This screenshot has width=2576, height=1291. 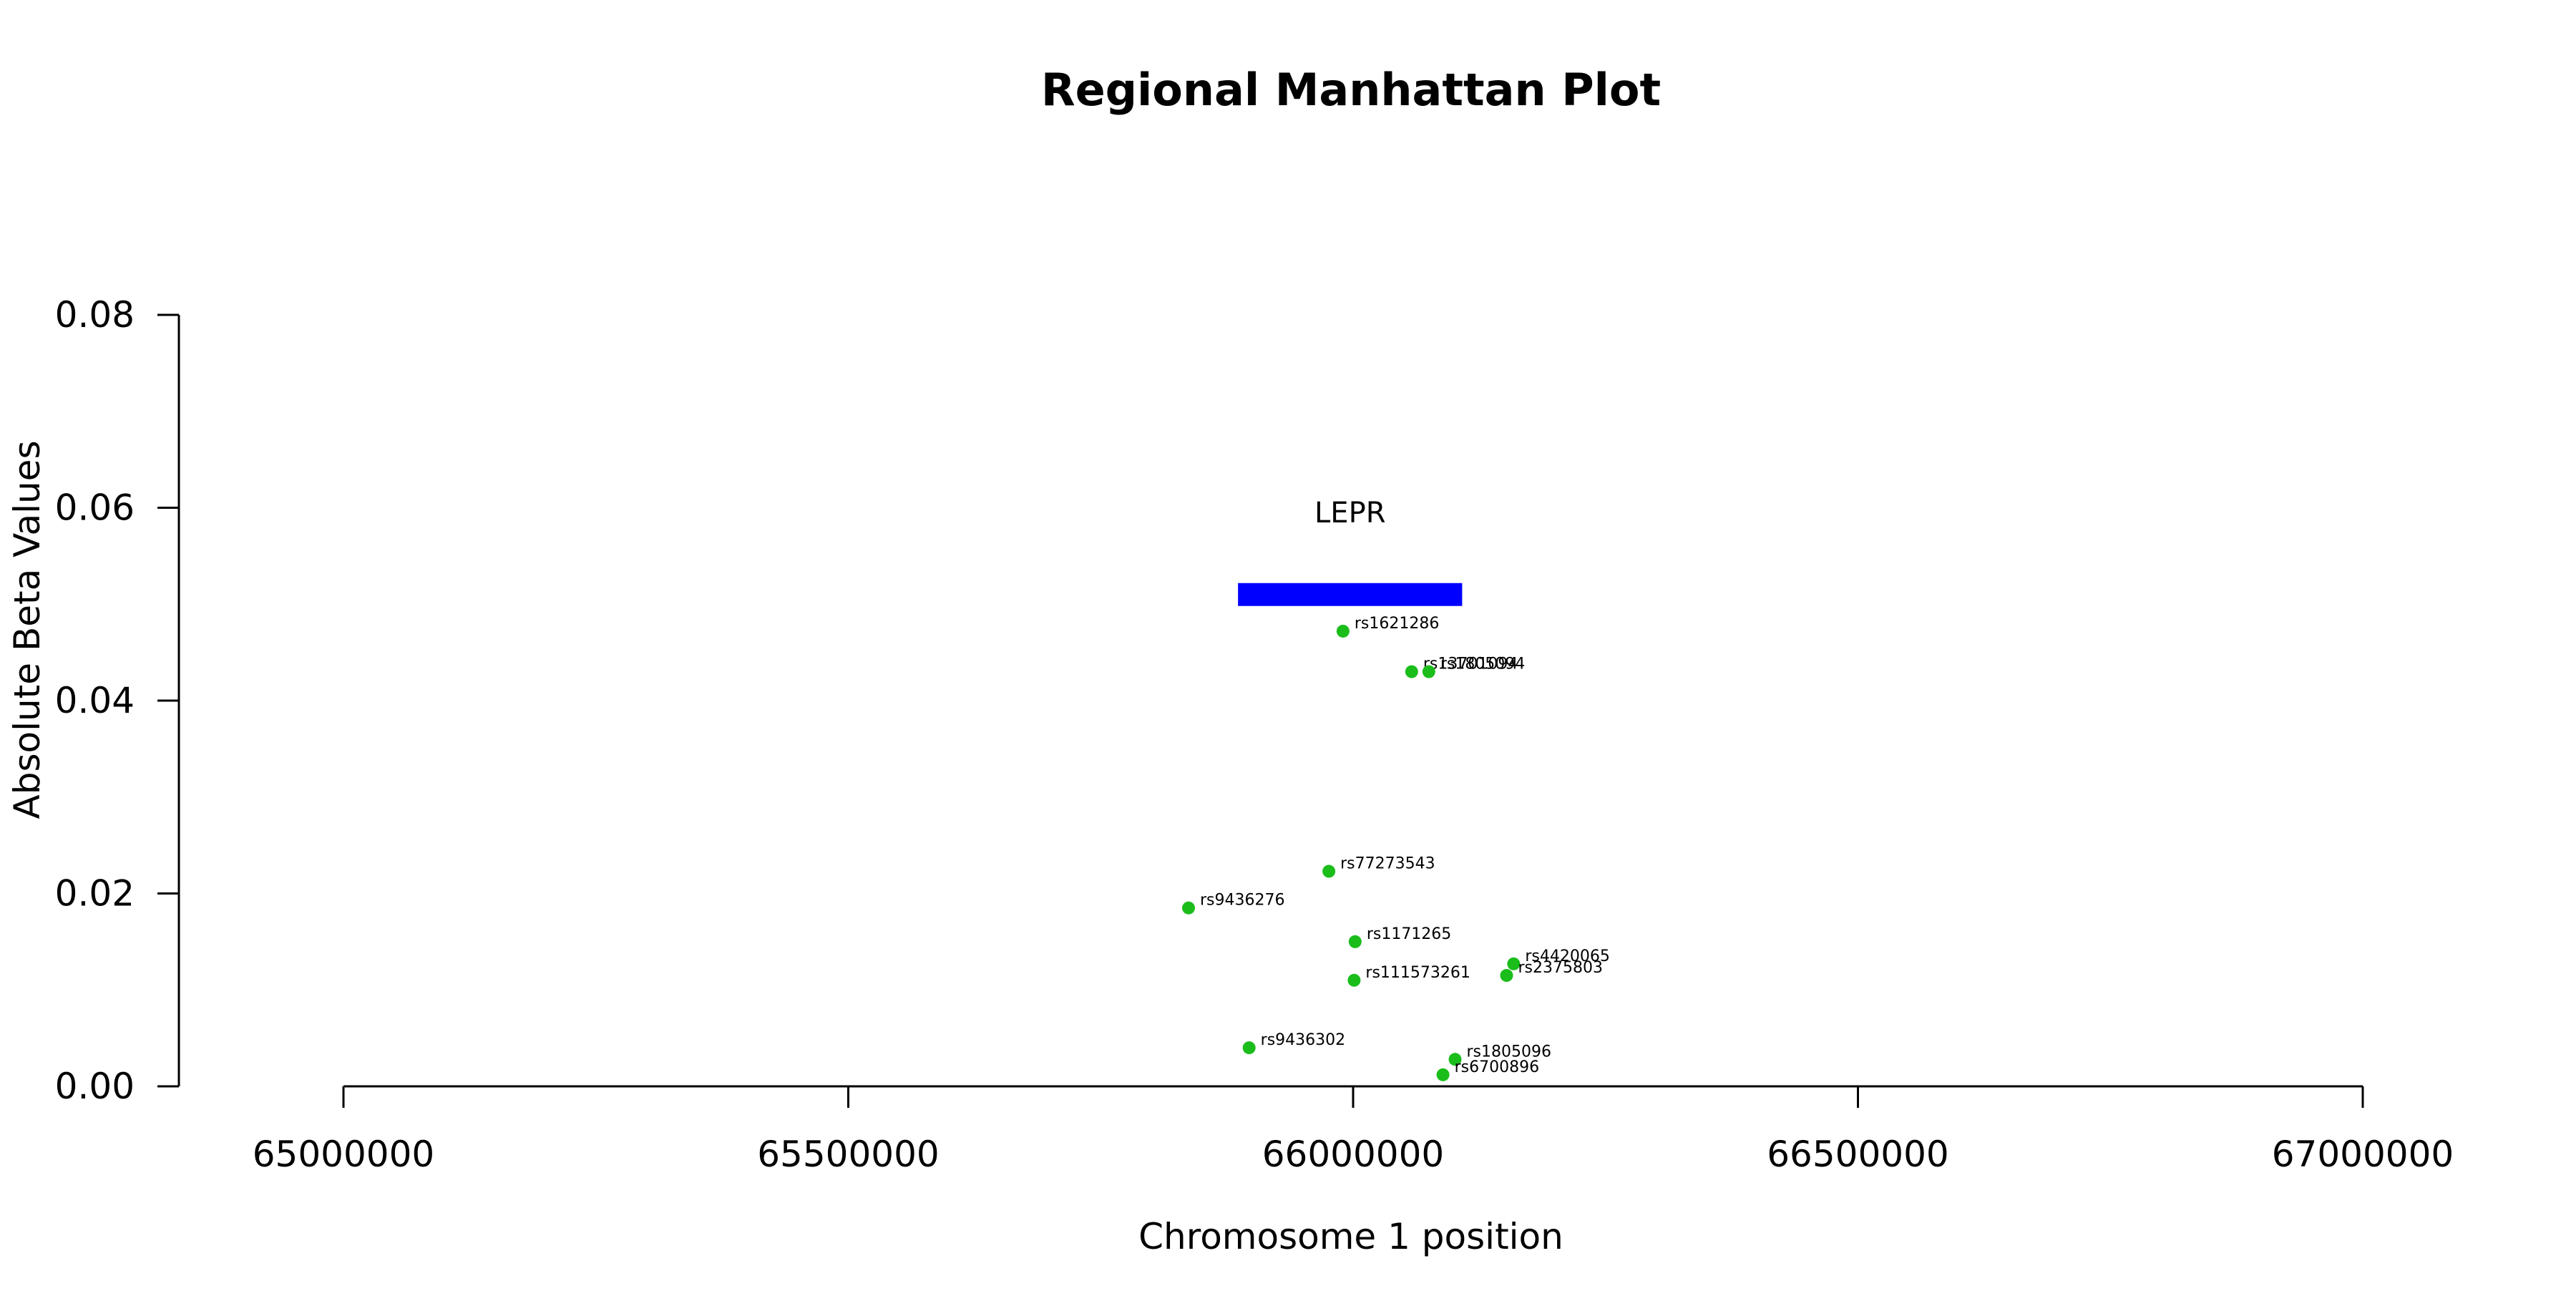 I want to click on y-axis-label: Absolute Beta Values, so click(x=27, y=630).